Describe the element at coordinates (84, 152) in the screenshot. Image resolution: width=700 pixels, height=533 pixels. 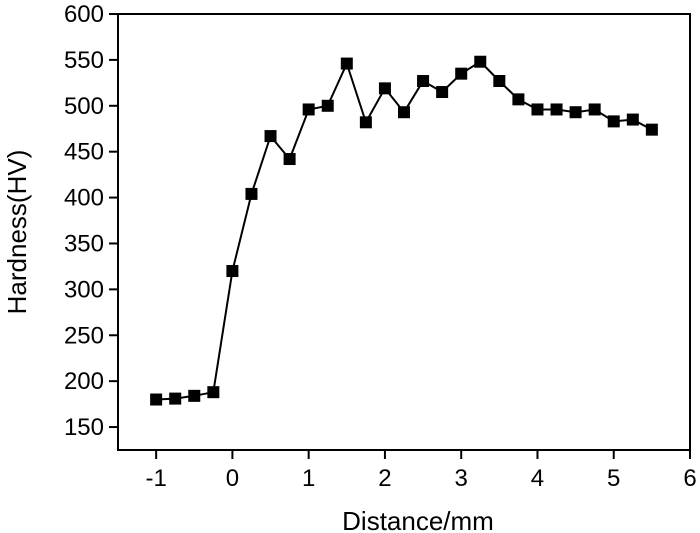
I see `y-tick-label: 450` at that location.